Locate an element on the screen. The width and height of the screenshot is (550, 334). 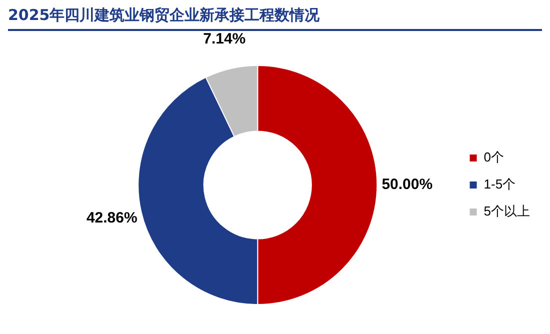
data-label: 7.14% is located at coordinates (224, 39).